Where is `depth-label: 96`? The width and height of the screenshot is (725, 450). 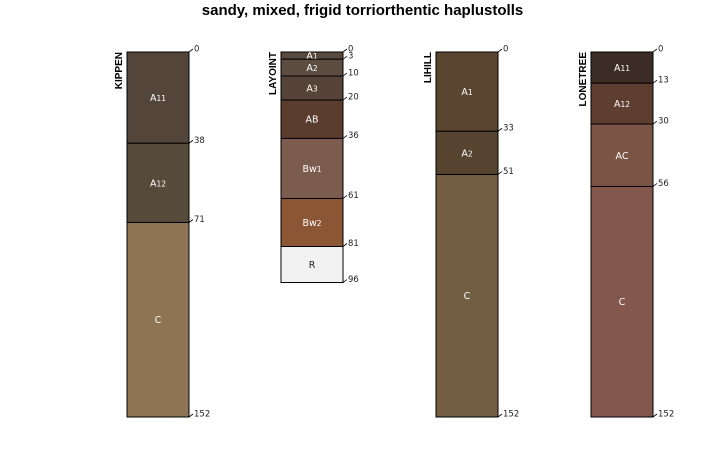 depth-label: 96 is located at coordinates (353, 280).